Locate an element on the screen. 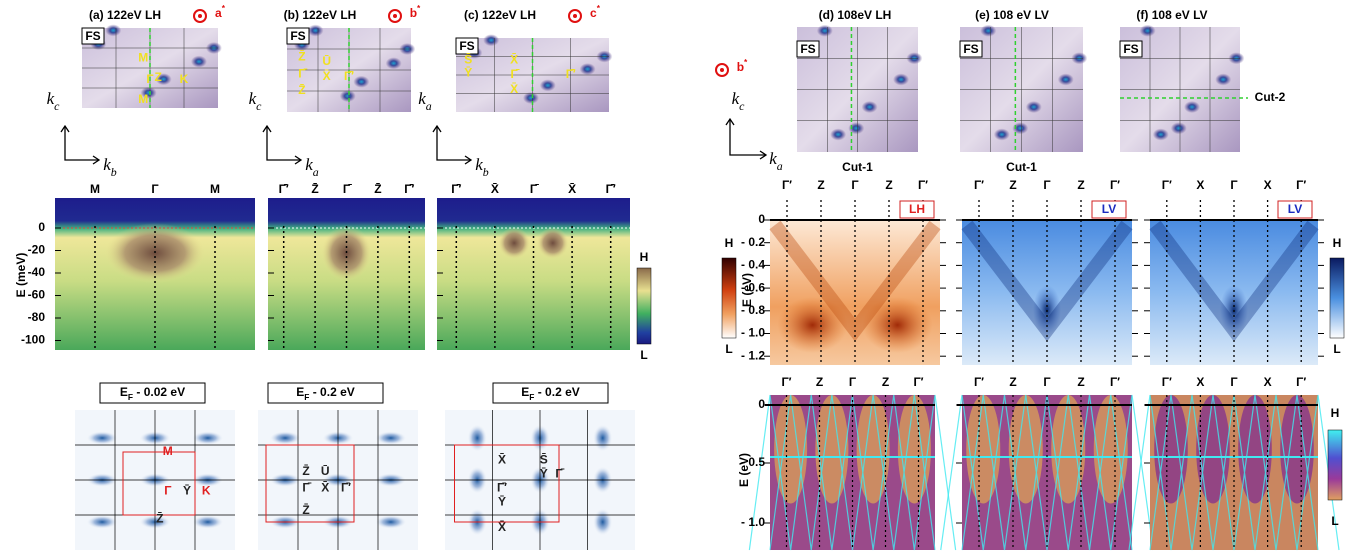  colorbar-high: H is located at coordinates (1337, 243).